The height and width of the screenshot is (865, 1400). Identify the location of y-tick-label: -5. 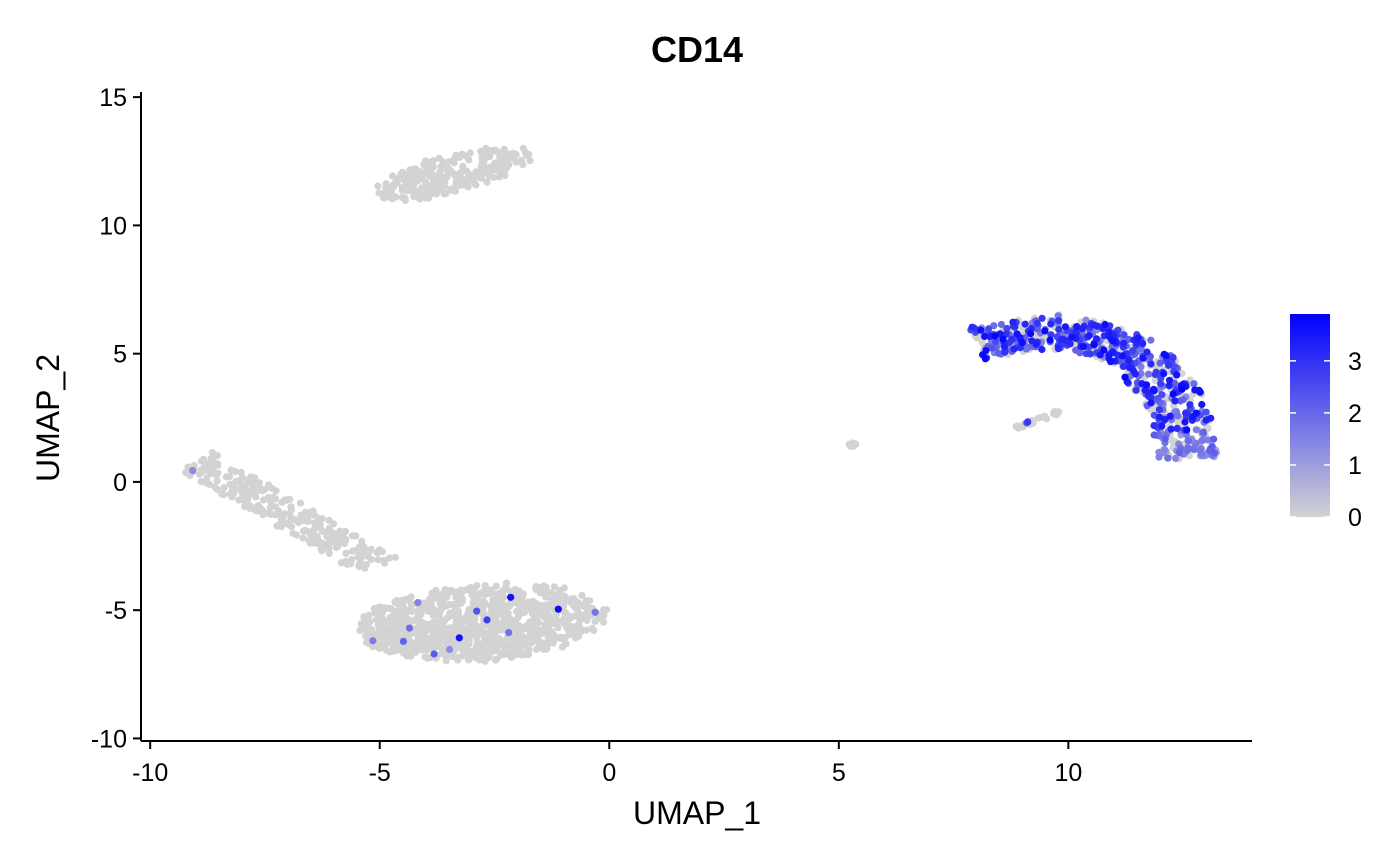
(116, 611).